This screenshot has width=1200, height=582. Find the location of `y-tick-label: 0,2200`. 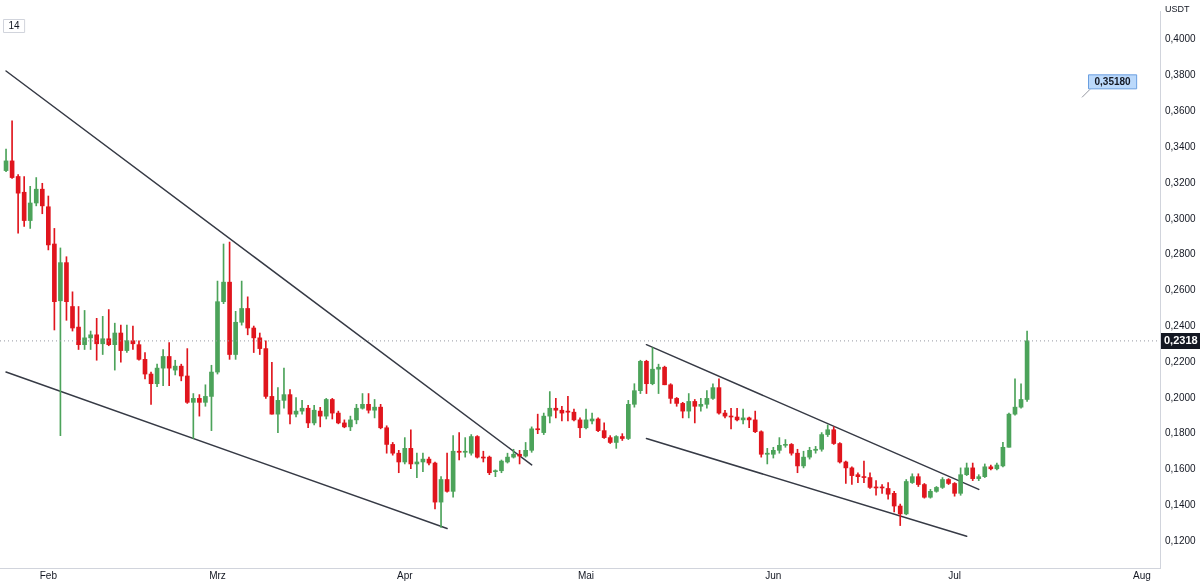

y-tick-label: 0,2200 is located at coordinates (1181, 361).